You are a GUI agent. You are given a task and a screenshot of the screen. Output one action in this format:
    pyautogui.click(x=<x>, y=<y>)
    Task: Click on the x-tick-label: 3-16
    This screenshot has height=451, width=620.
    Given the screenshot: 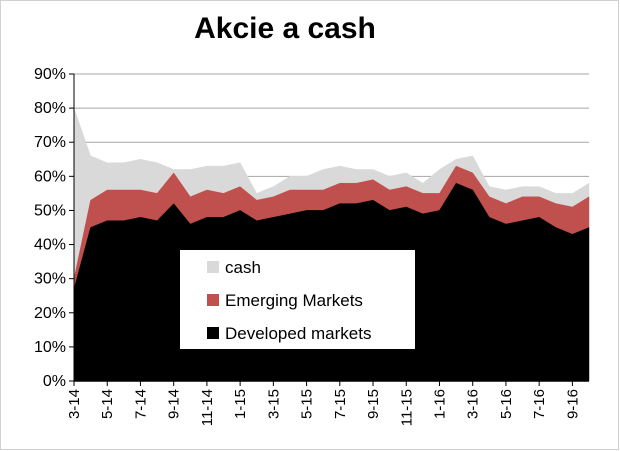 What is the action you would take?
    pyautogui.click(x=473, y=404)
    